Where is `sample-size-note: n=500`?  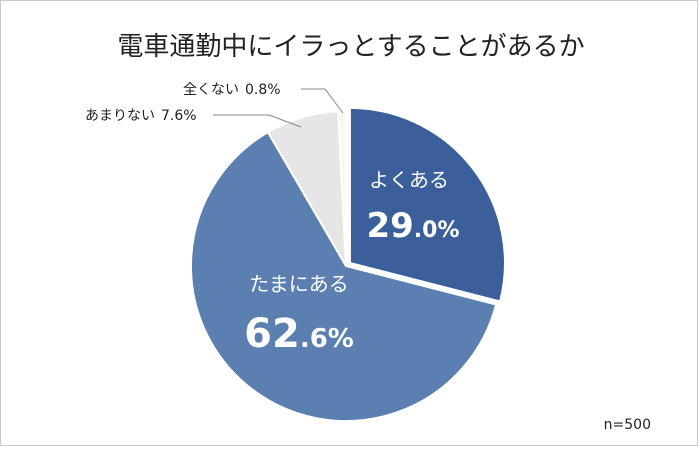 sample-size-note: n=500 is located at coordinates (627, 425).